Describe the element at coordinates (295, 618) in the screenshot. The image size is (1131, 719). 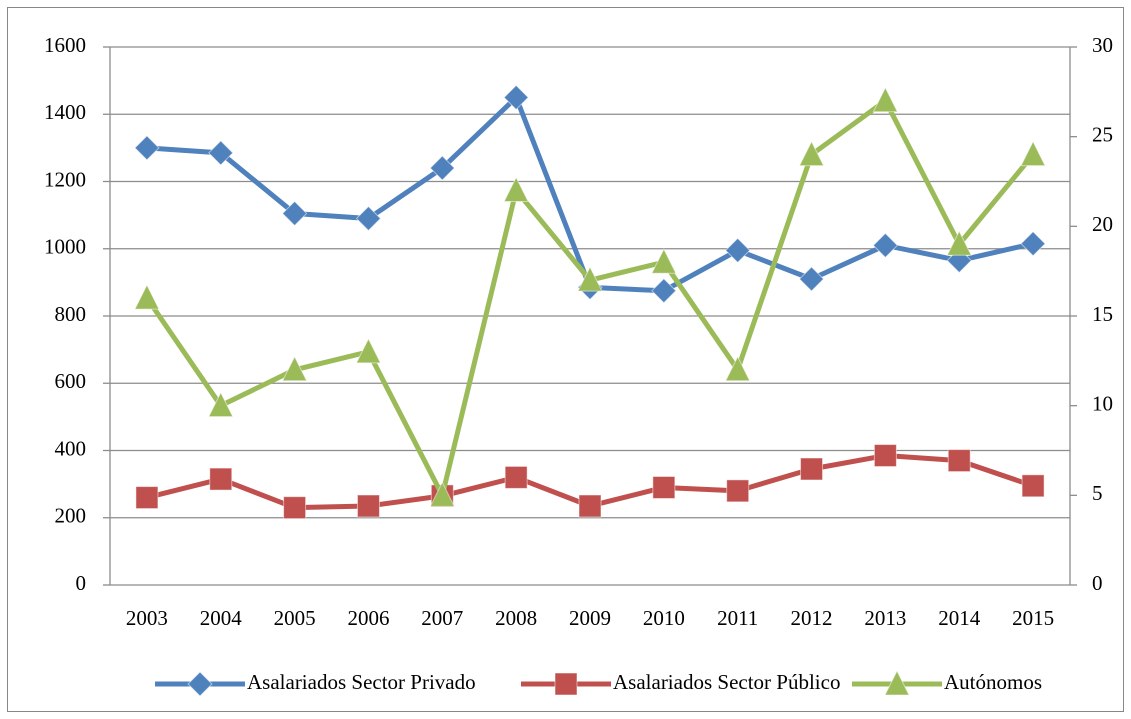
I see `x-tick-label: 2005` at that location.